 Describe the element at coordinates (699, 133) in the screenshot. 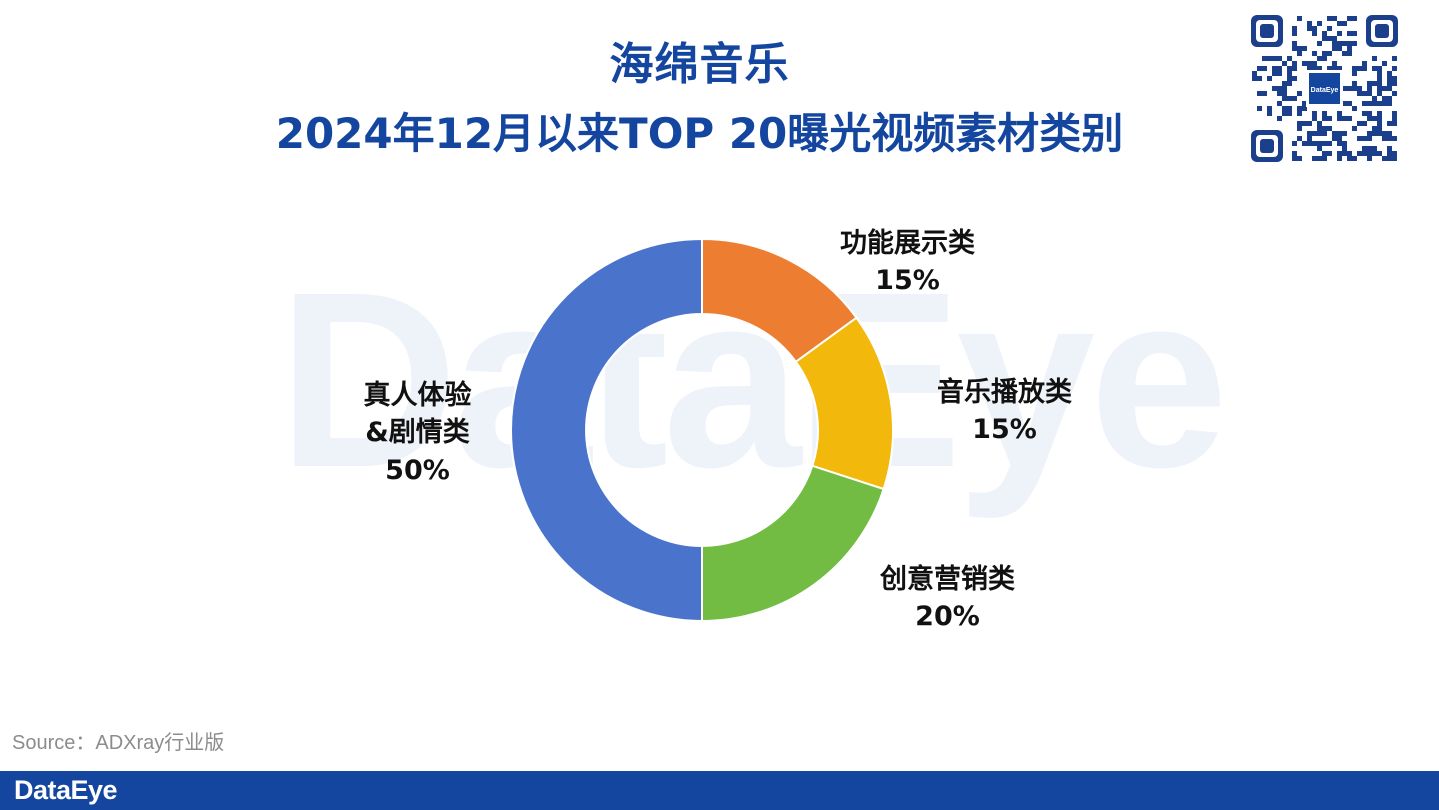

I see `chart-subtitle: 2024年12月以来TOP 20曝光视频素材类别` at that location.